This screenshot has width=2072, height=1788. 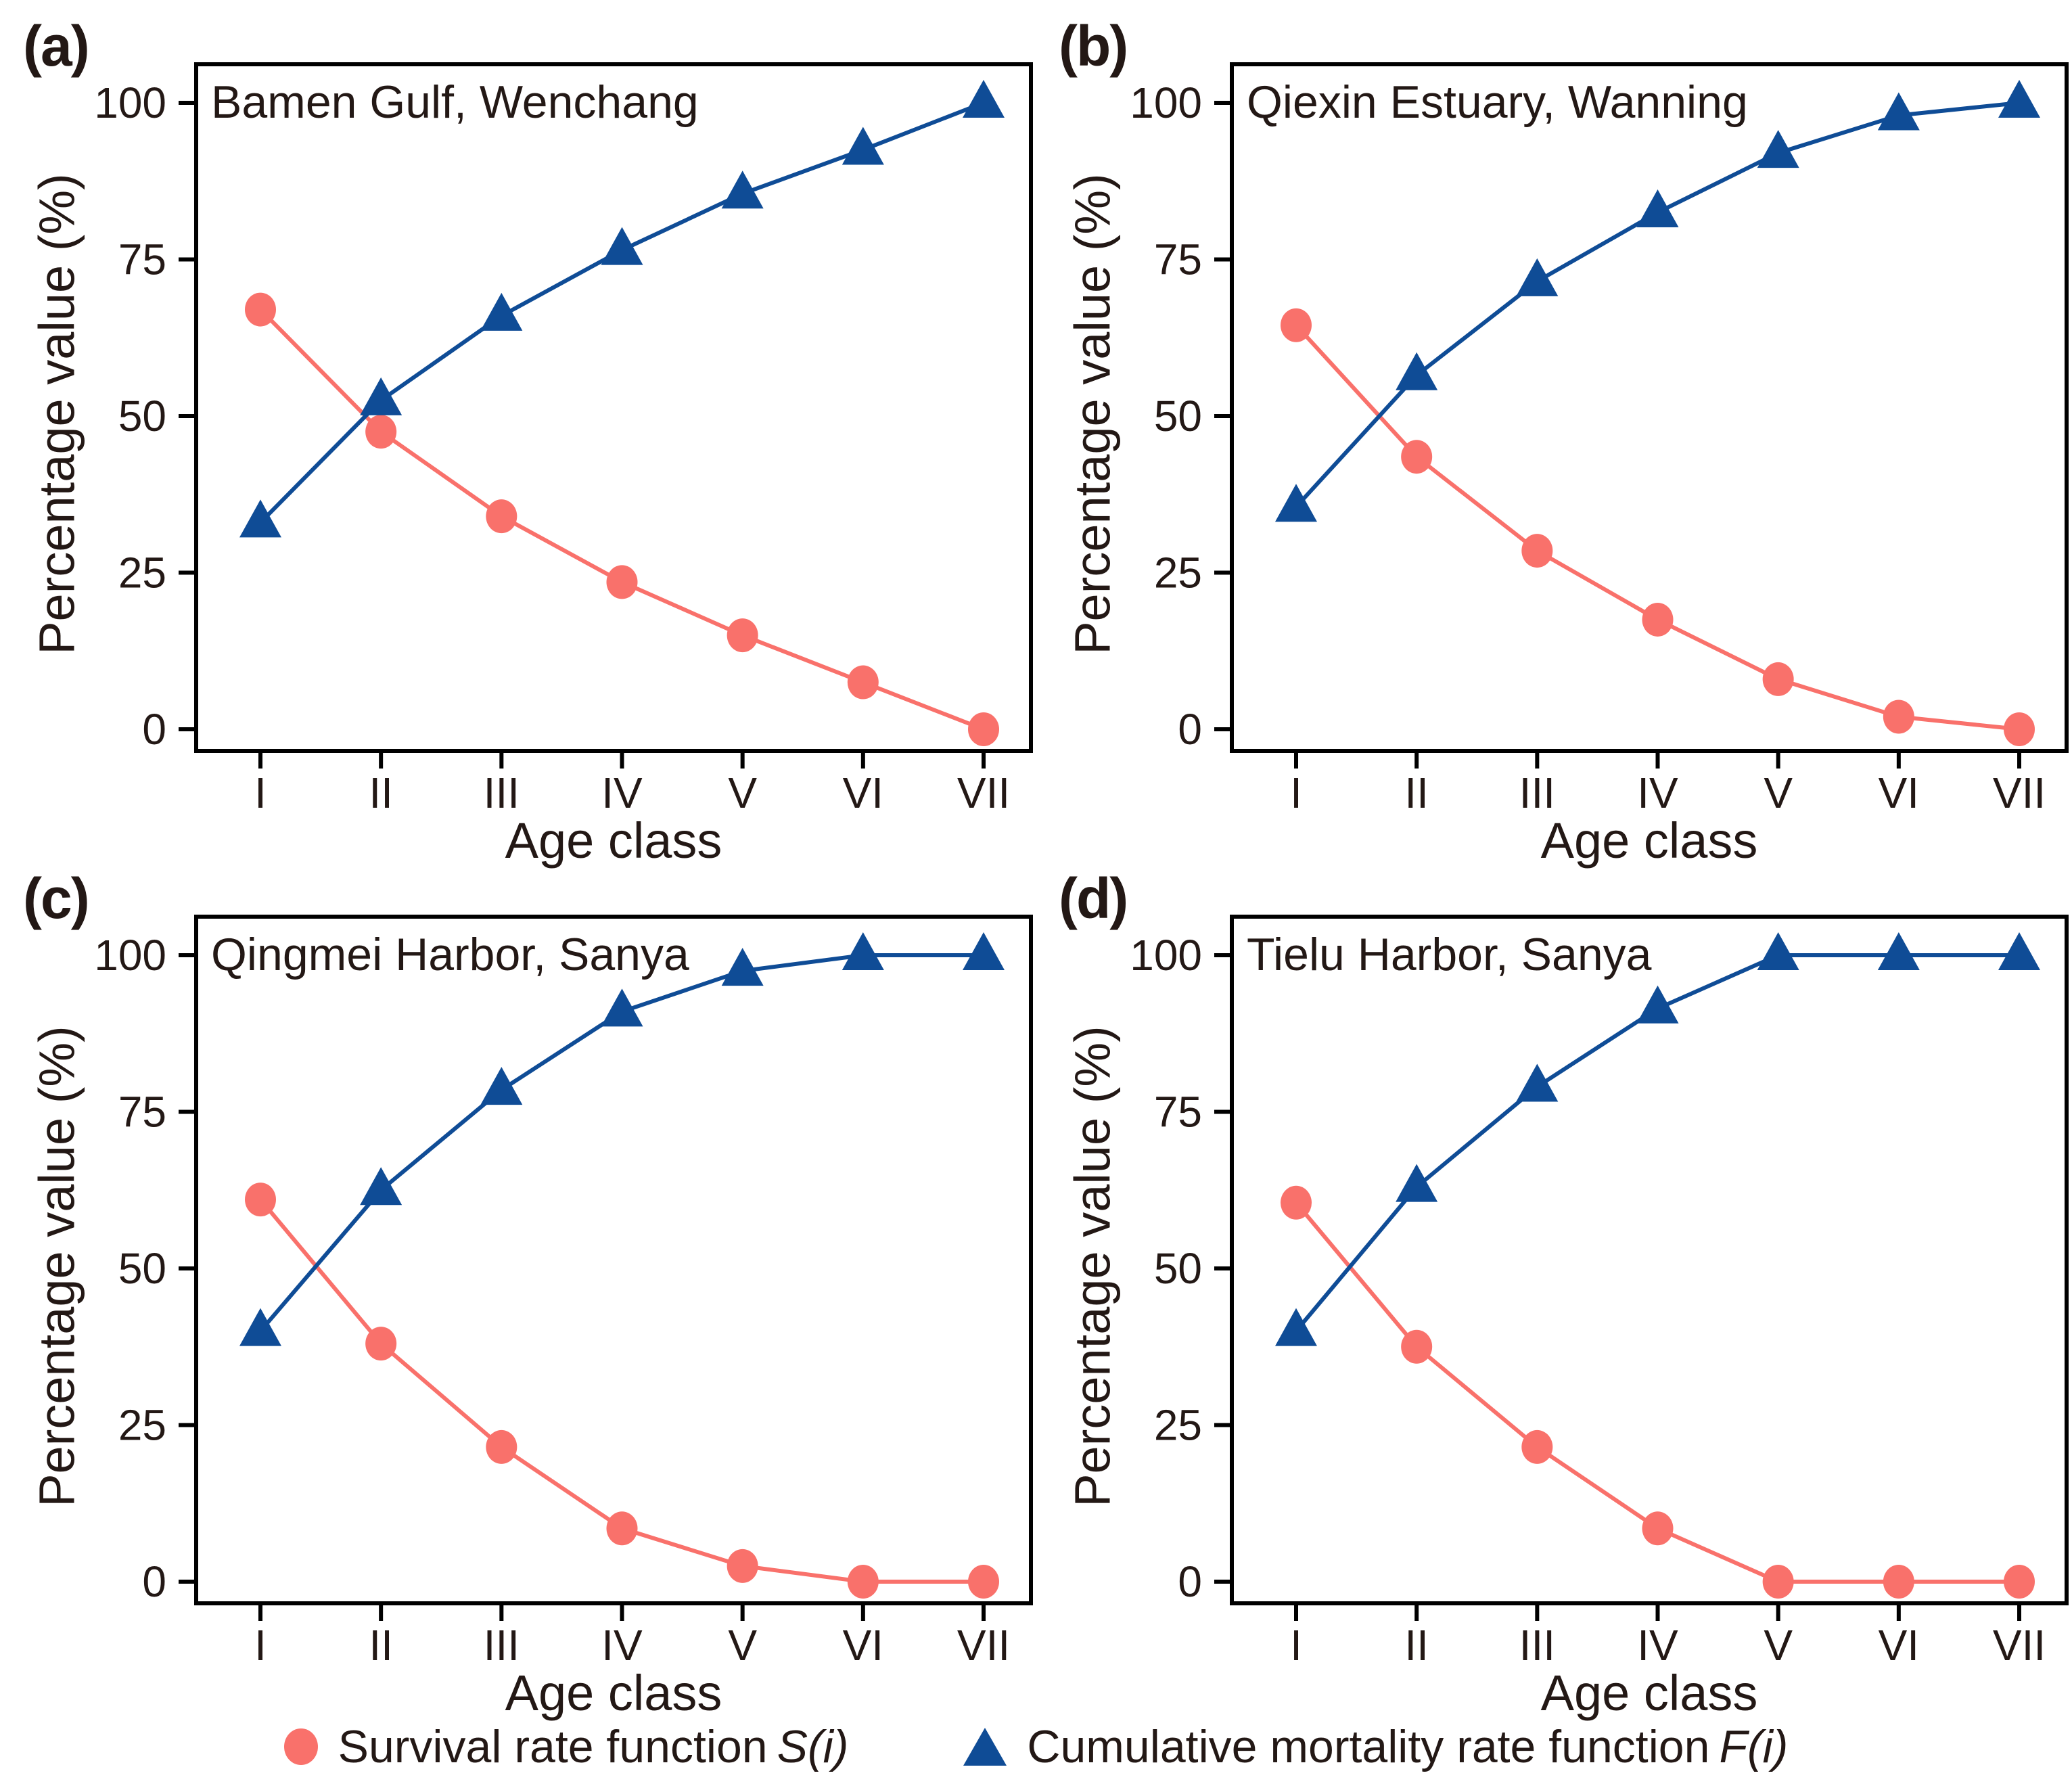 I want to click on y-tick-label: 0, so click(x=1190, y=729).